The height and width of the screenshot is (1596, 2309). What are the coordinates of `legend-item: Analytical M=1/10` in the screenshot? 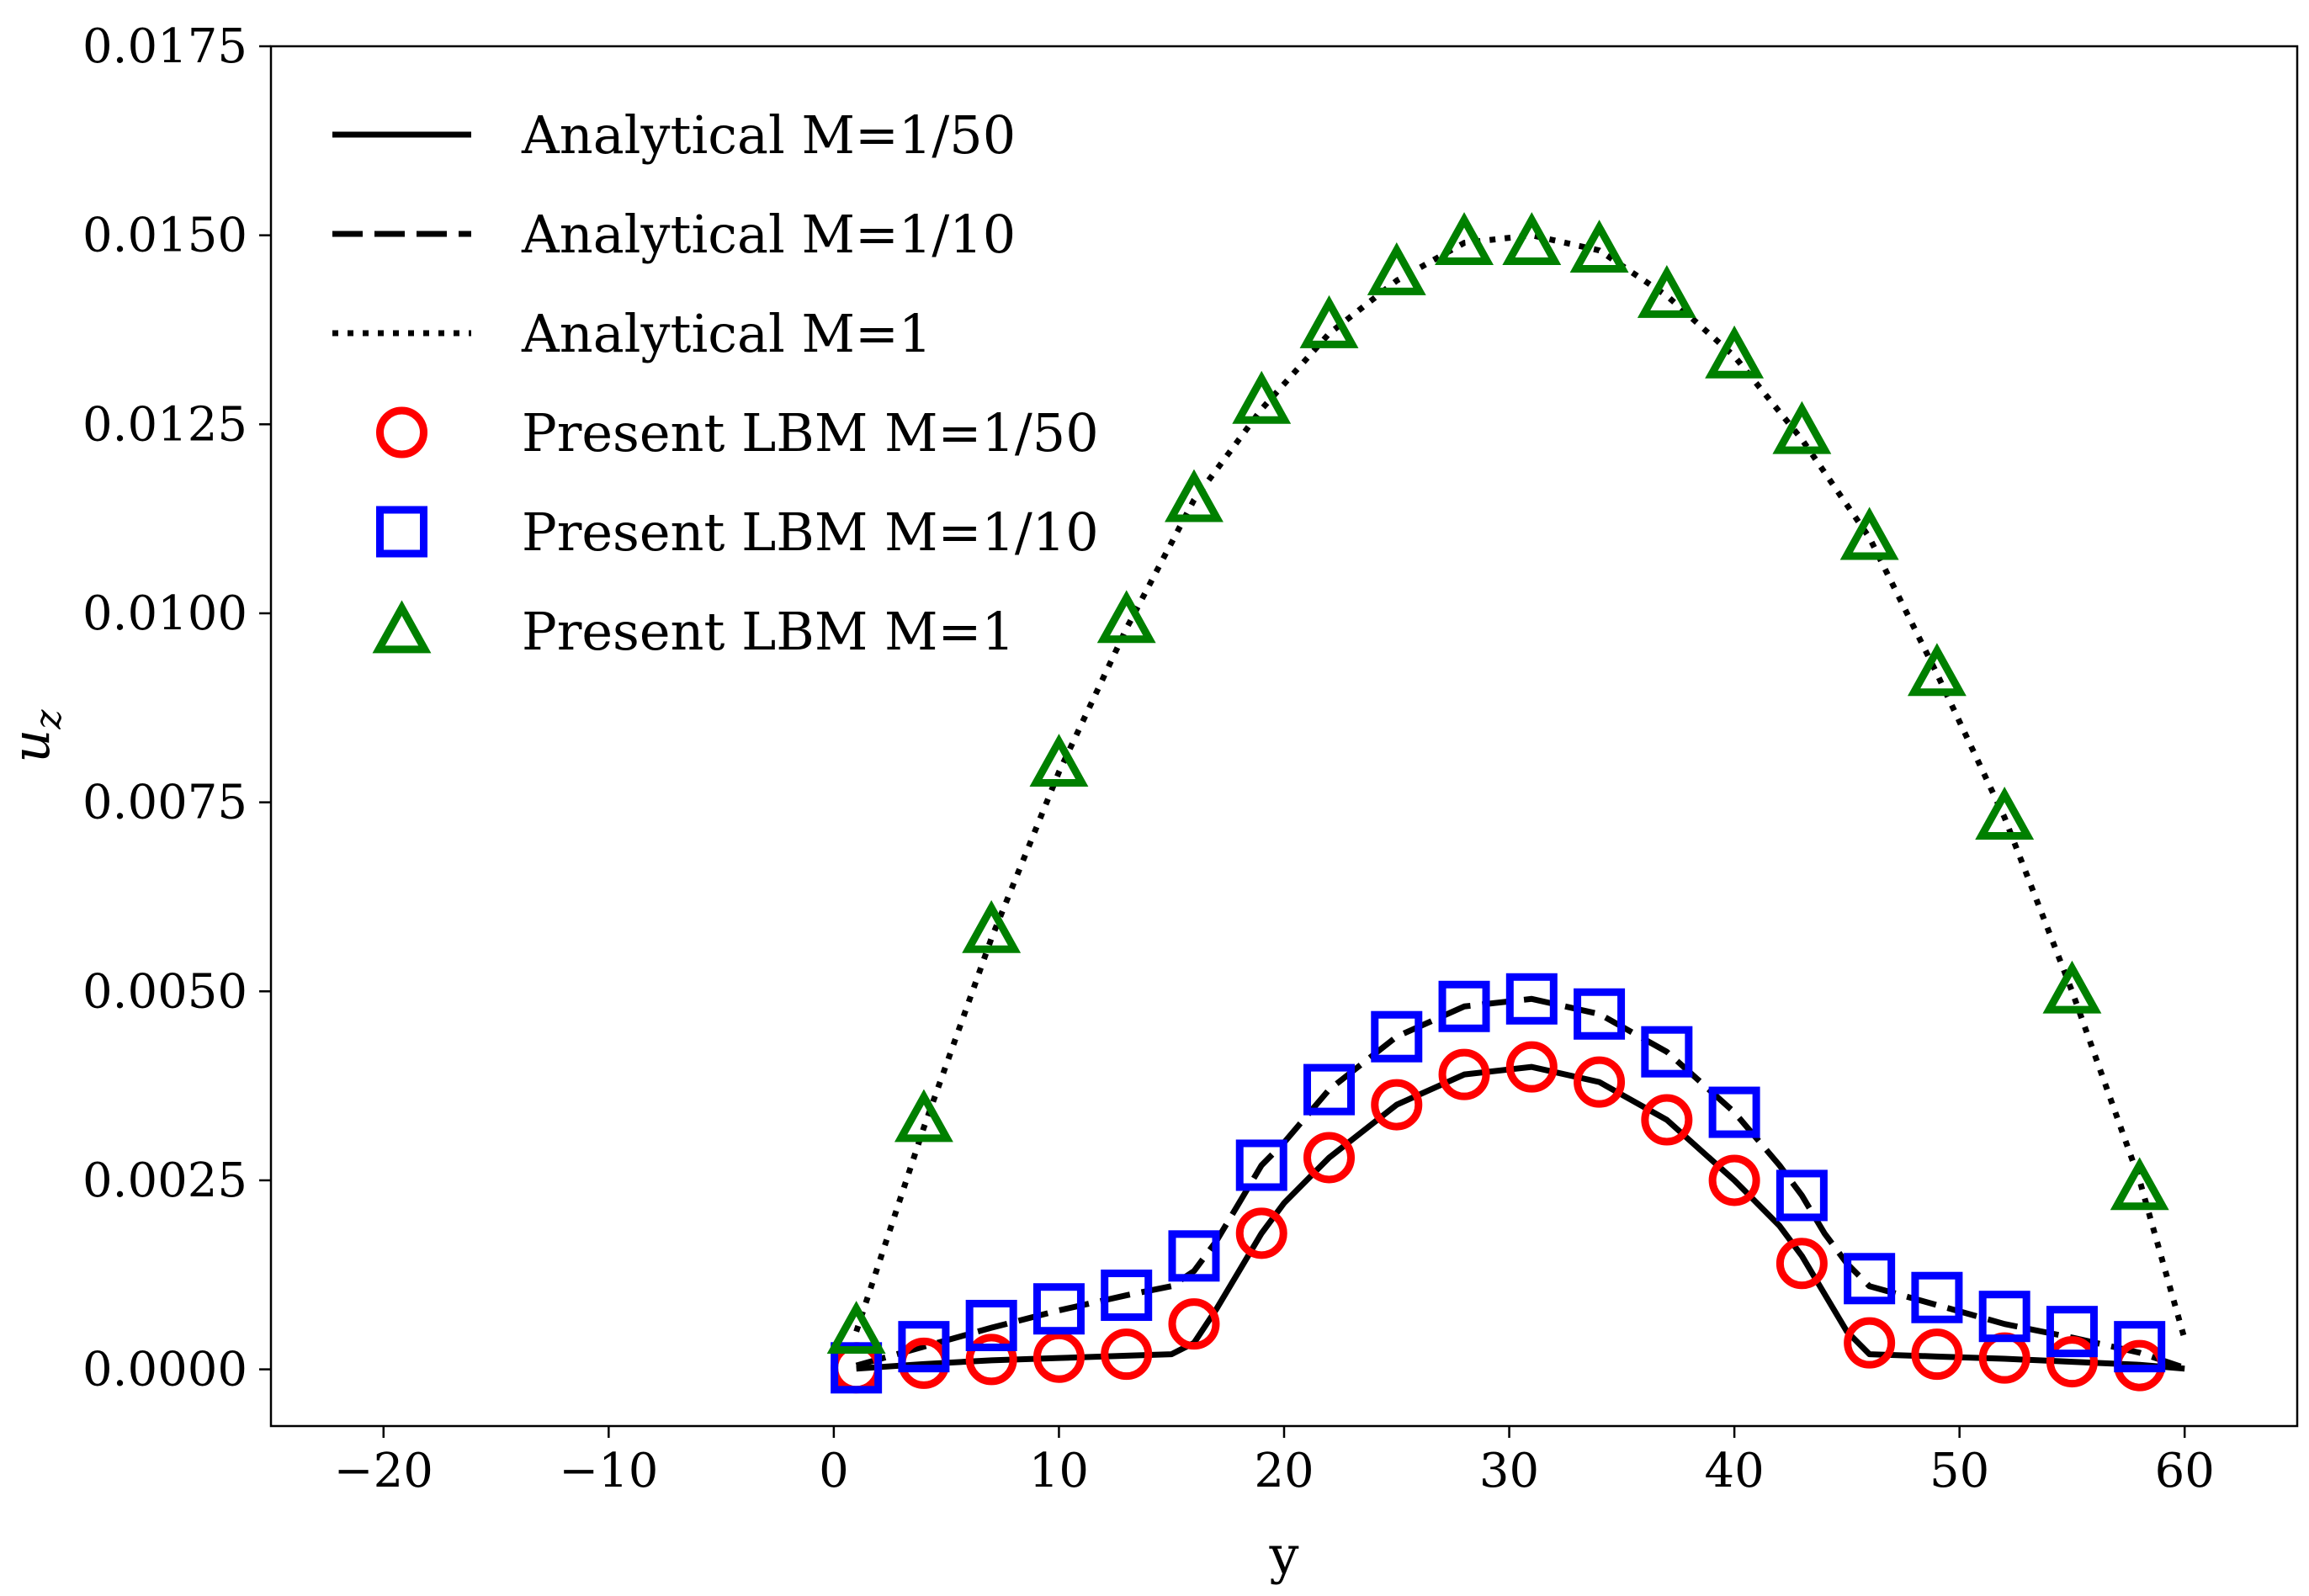 It's located at (674, 235).